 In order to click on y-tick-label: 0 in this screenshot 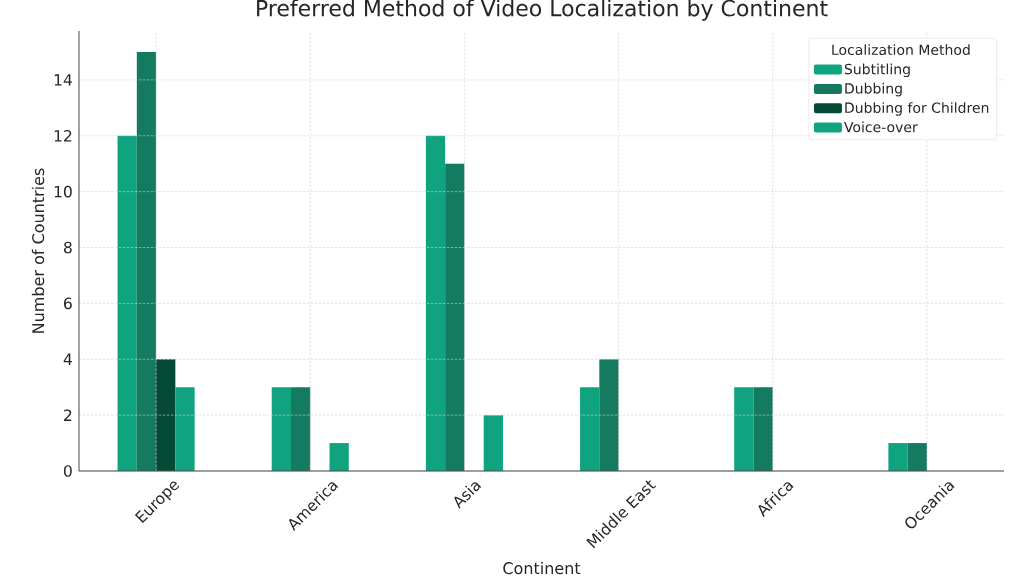, I will do `click(67, 471)`.